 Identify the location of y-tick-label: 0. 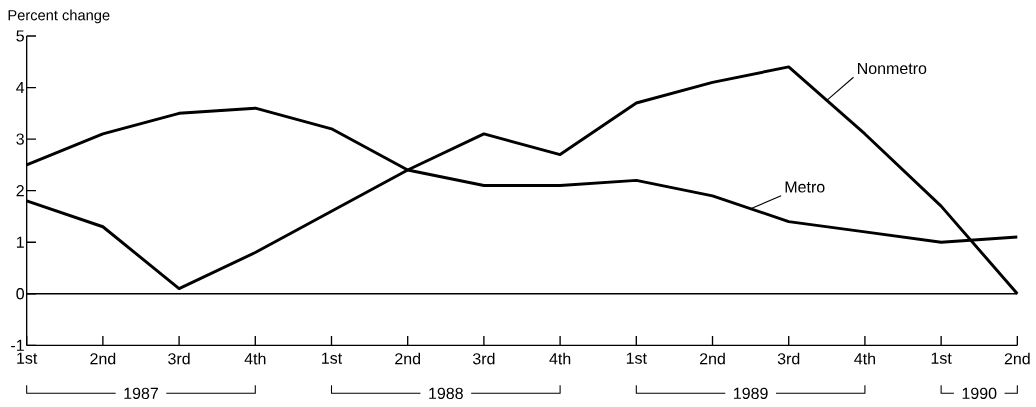
(20, 294).